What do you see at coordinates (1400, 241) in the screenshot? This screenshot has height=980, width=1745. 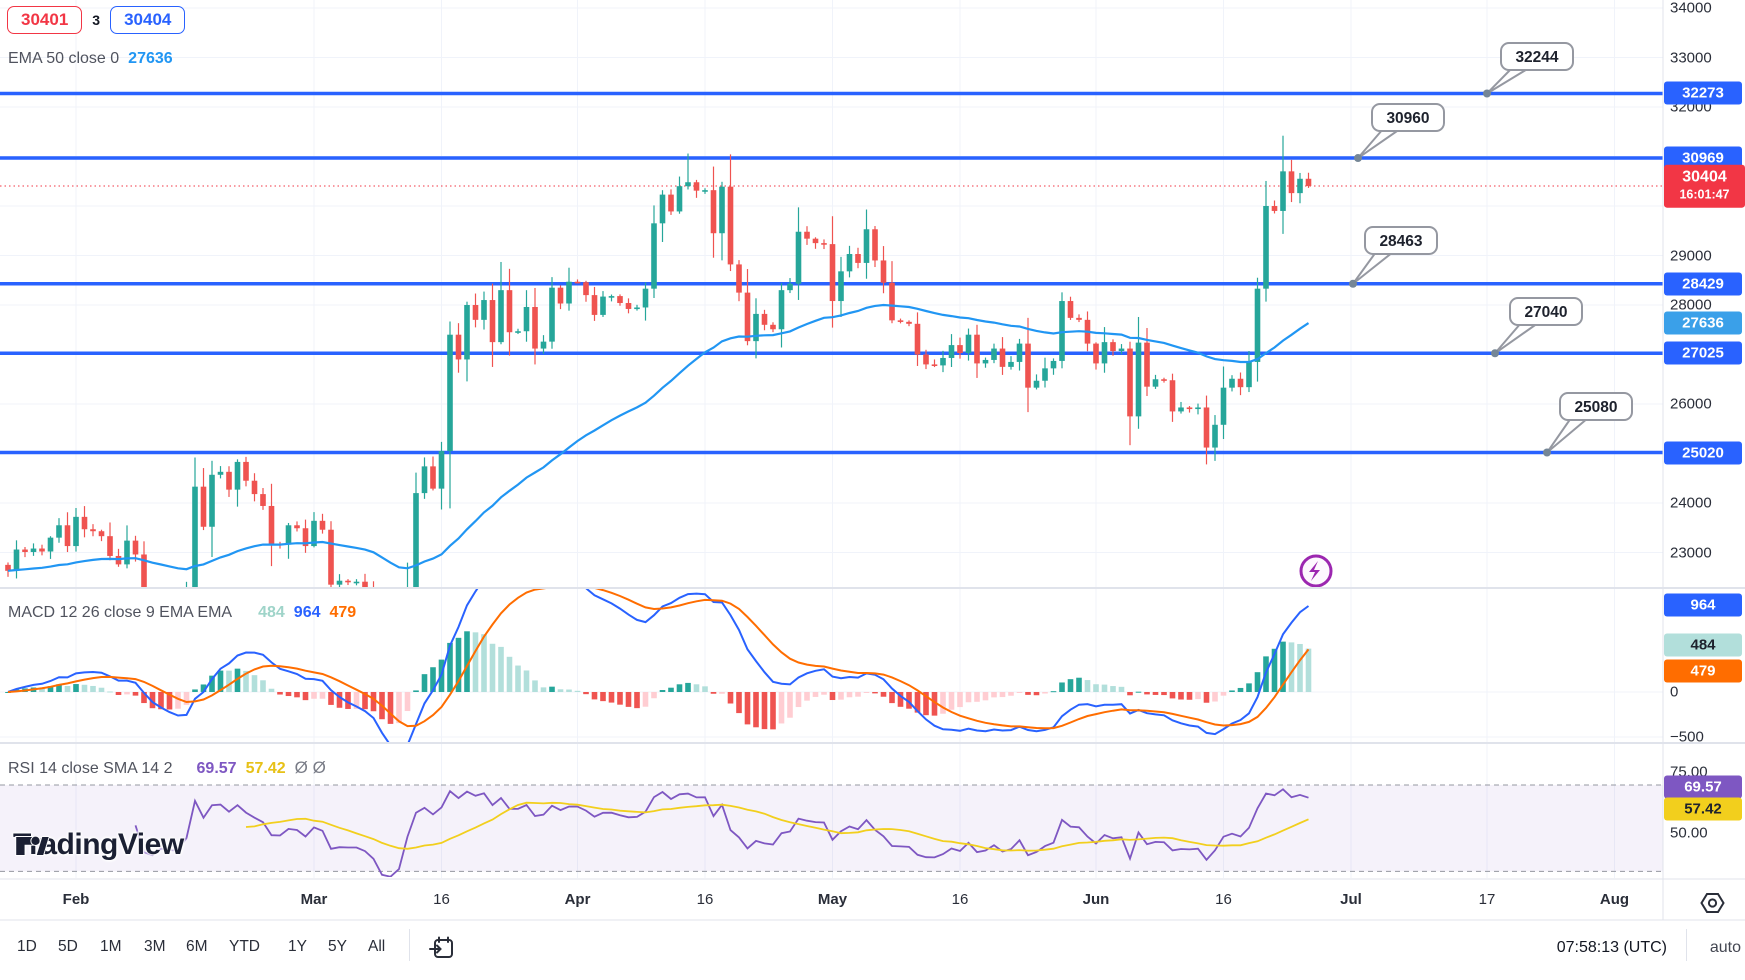 I see `svg-text: 28463` at bounding box center [1400, 241].